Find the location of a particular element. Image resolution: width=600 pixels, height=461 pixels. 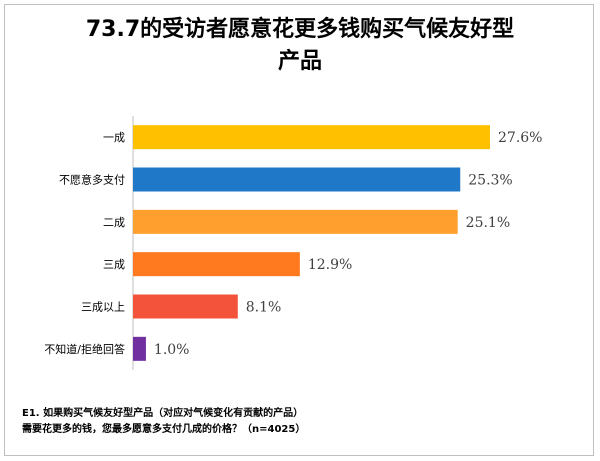

chart-title-line2: 产品 is located at coordinates (299, 61).